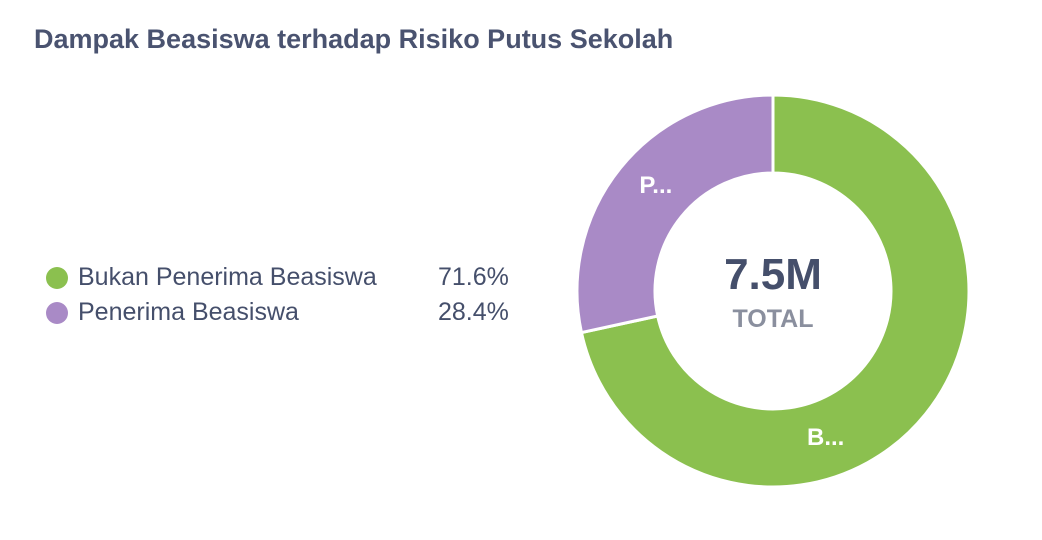 The image size is (1042, 540). I want to click on slice-penerima, so click(675, 214).